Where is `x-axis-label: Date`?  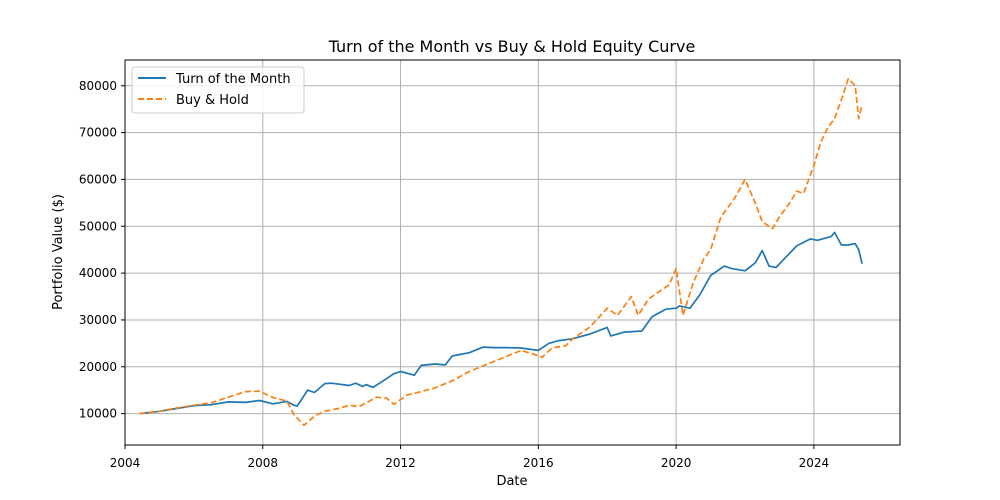
x-axis-label: Date is located at coordinates (511, 481).